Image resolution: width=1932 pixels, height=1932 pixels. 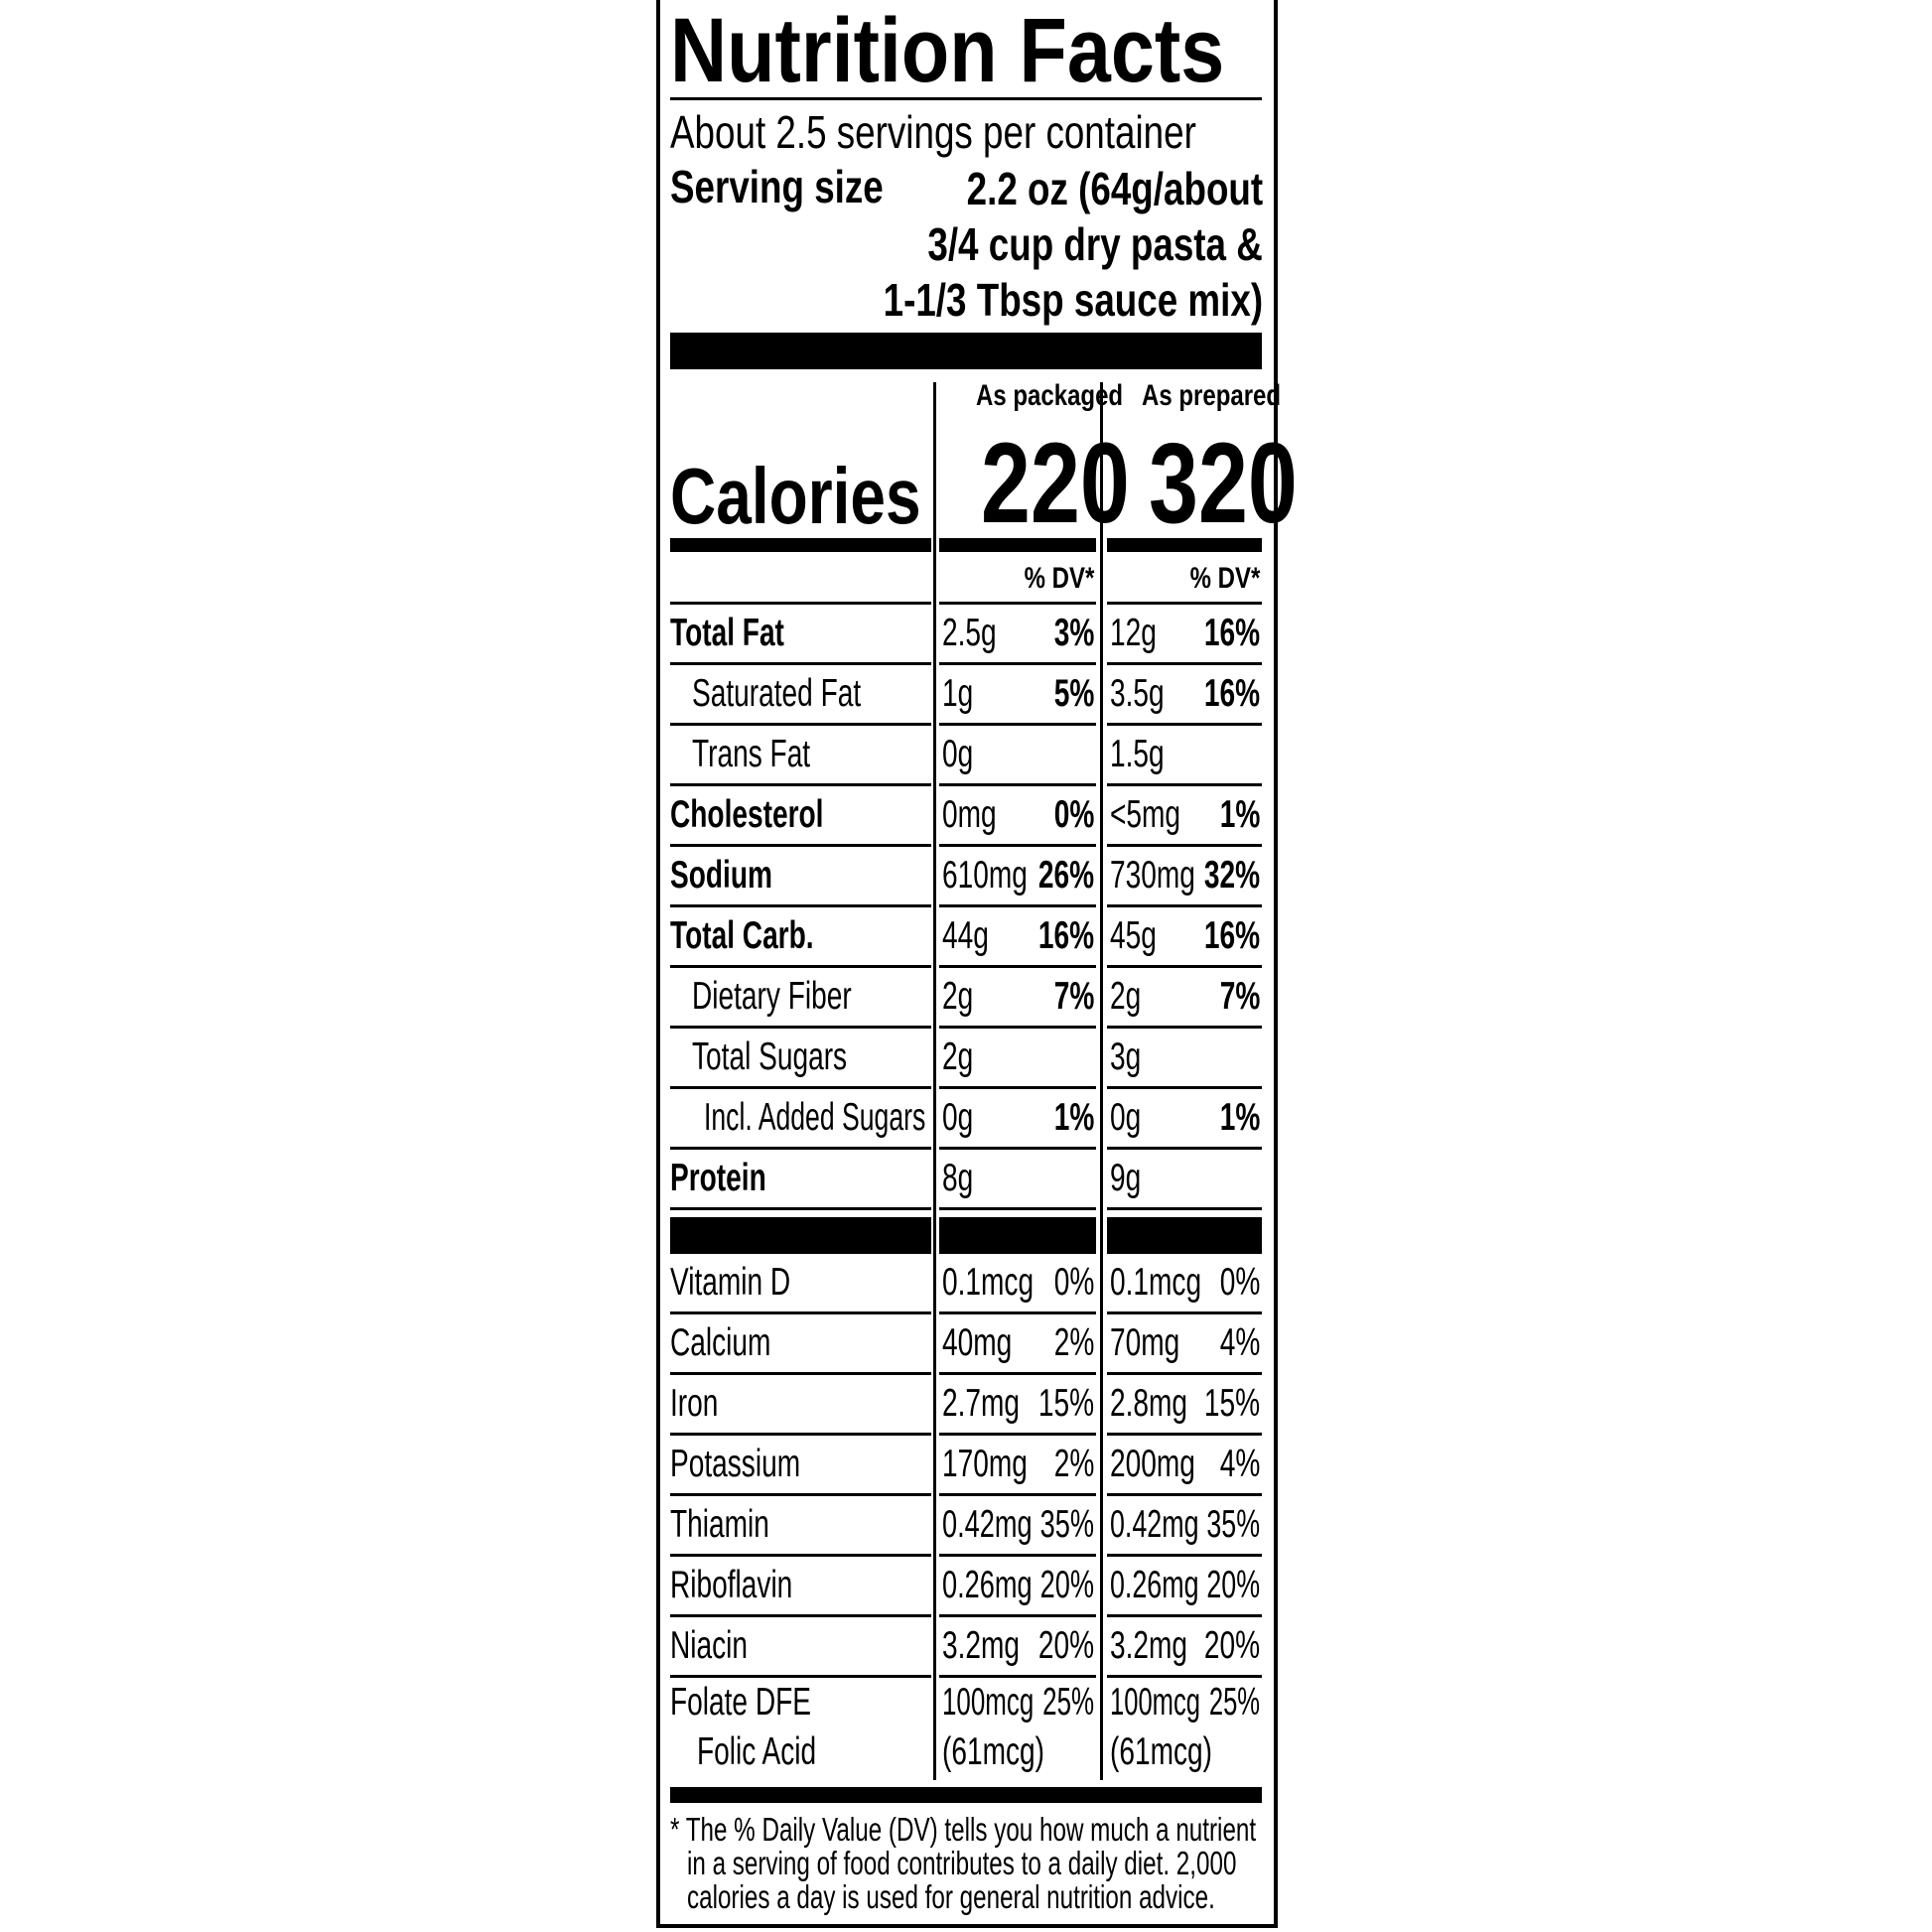 I want to click on prepared-dv: 16%, so click(x=1221, y=634).